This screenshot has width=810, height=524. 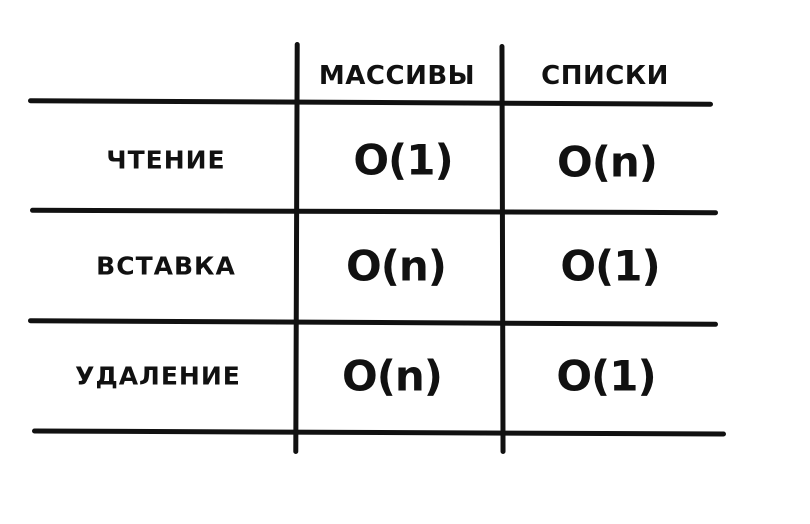 I want to click on row-header-delete: УДАЛЕНИЕ, so click(x=158, y=376).